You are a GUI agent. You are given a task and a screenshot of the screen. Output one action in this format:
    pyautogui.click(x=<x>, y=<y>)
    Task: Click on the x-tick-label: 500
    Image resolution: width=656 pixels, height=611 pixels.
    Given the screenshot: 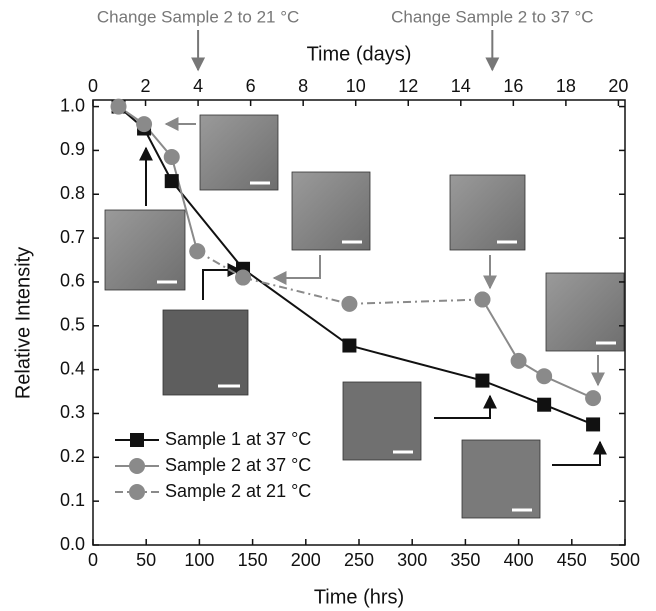 What is the action you would take?
    pyautogui.click(x=625, y=560)
    